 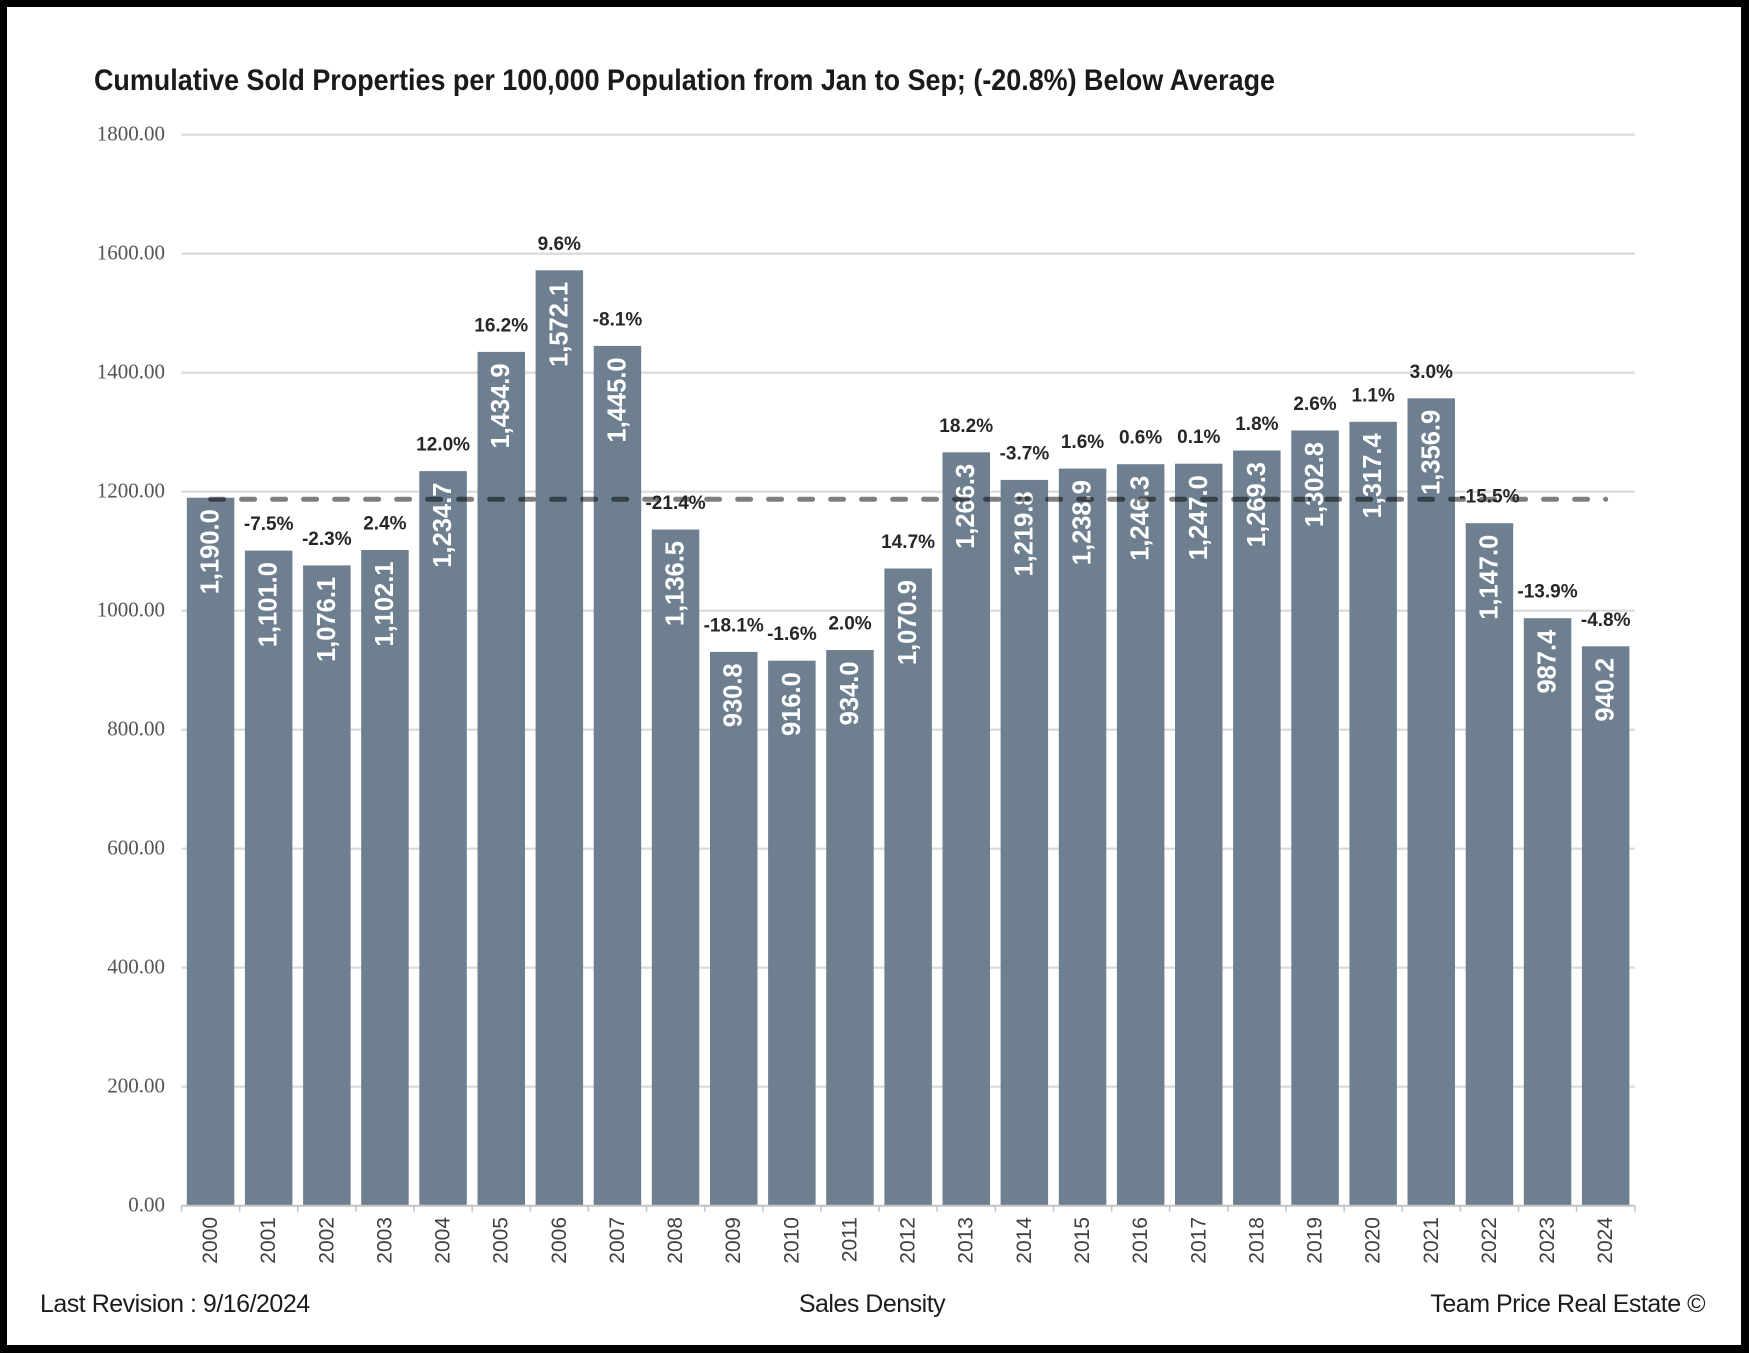 What do you see at coordinates (210, 1240) in the screenshot?
I see `svg-text: 2000` at bounding box center [210, 1240].